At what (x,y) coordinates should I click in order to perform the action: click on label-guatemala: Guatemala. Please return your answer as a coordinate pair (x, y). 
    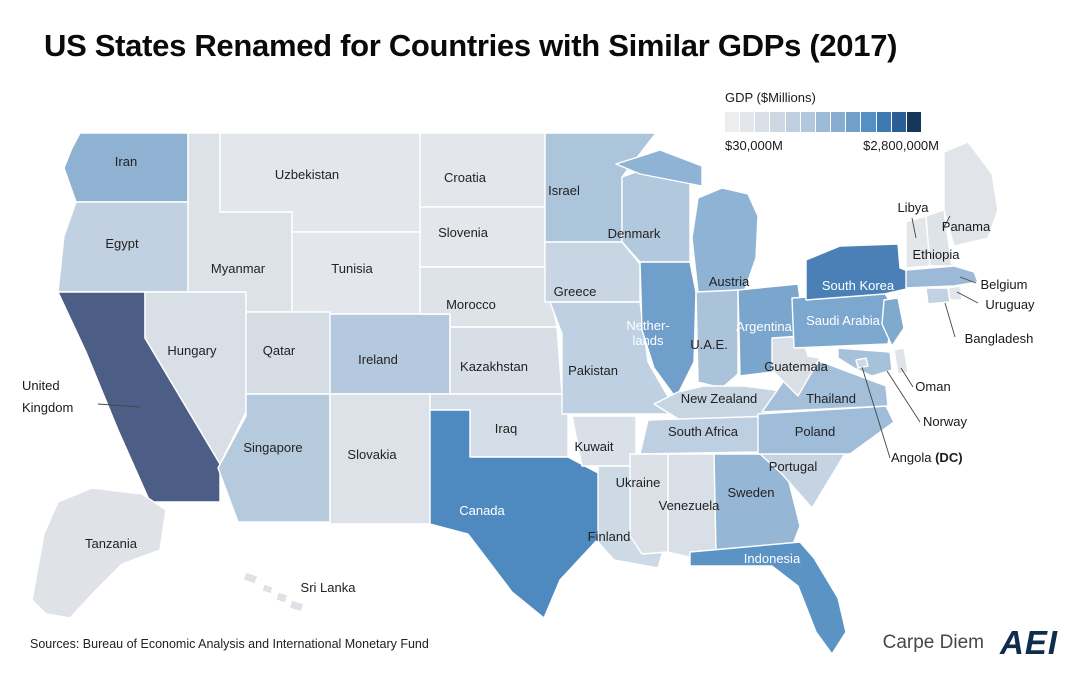
    Looking at the image, I should click on (796, 366).